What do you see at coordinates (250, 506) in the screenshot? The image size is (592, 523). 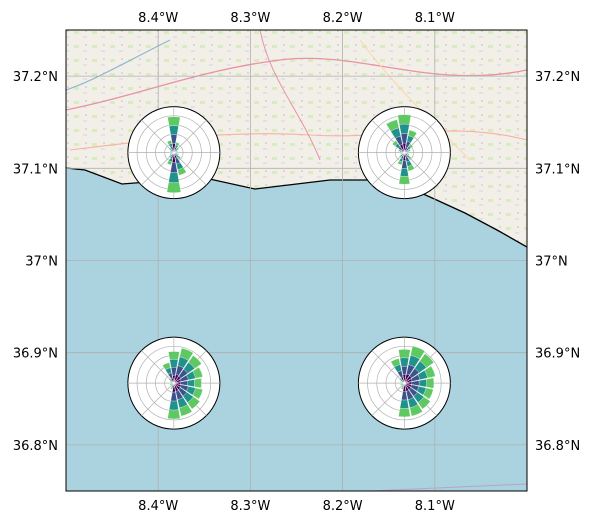 I see `bottom-lon-tick-label: 8.3°W` at bounding box center [250, 506].